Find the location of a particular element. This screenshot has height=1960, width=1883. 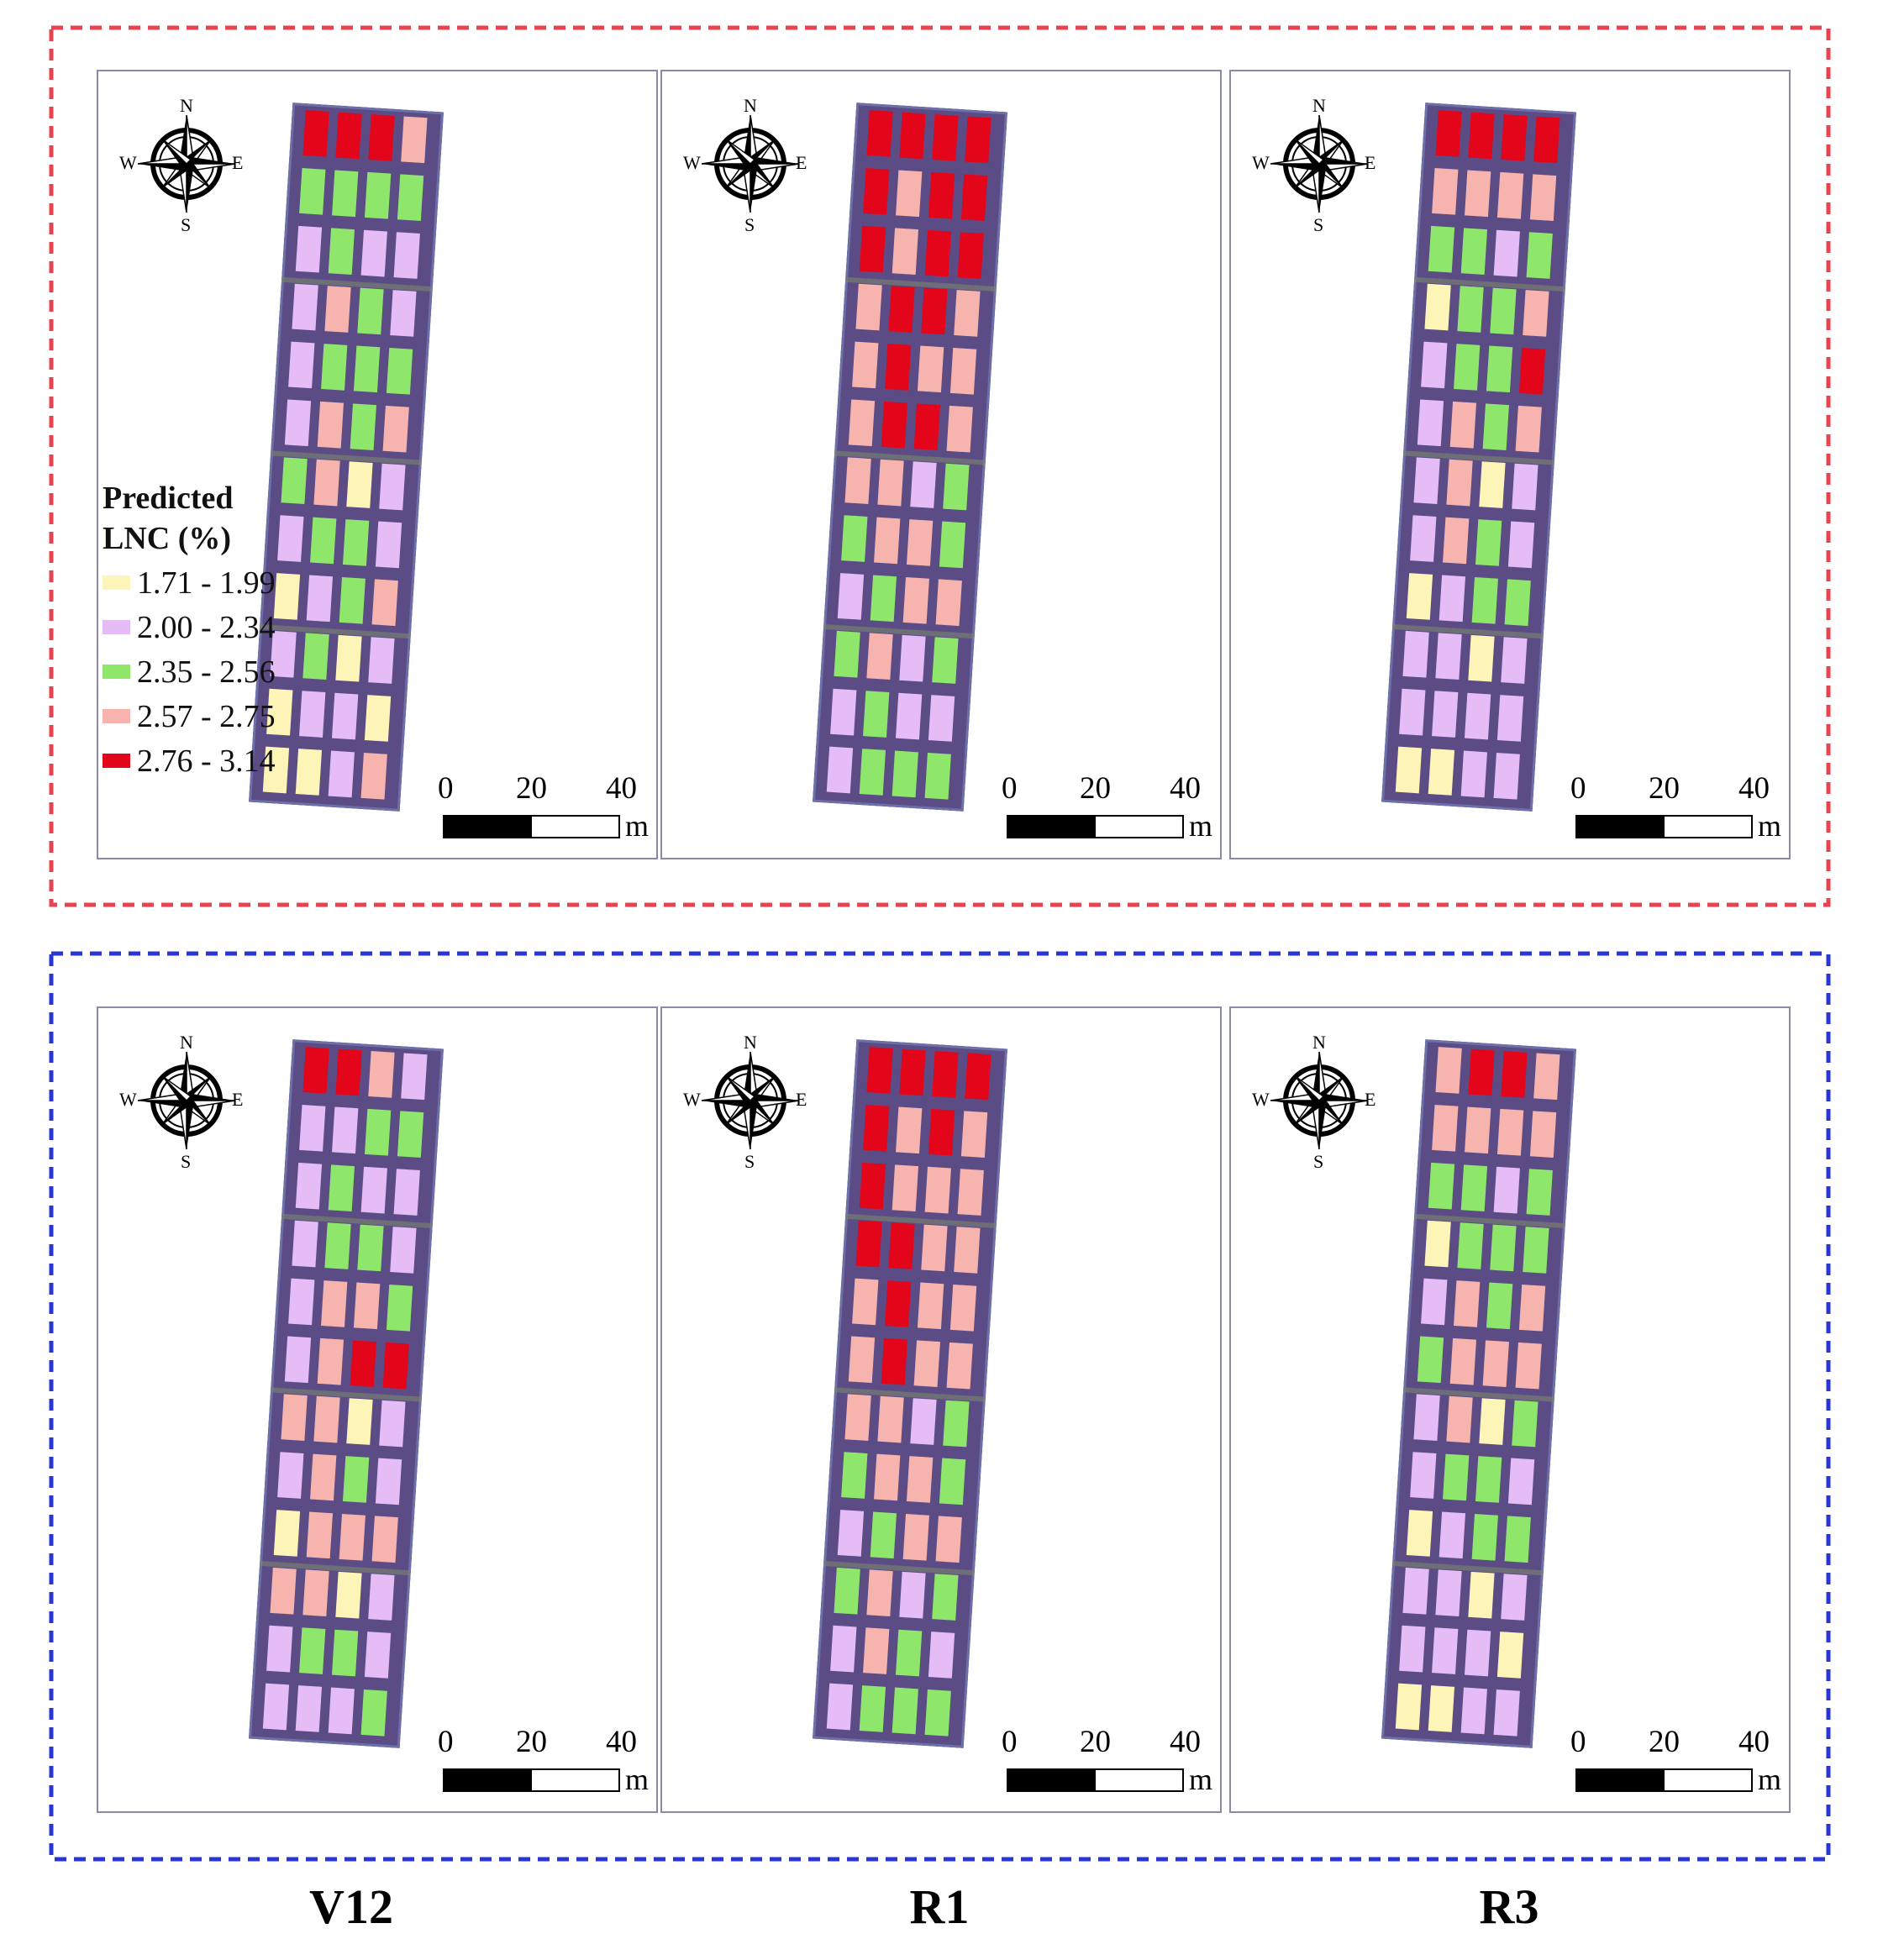

map-panel-r1-bottom: N S E W 0 20 40 m is located at coordinates (941, 1409).